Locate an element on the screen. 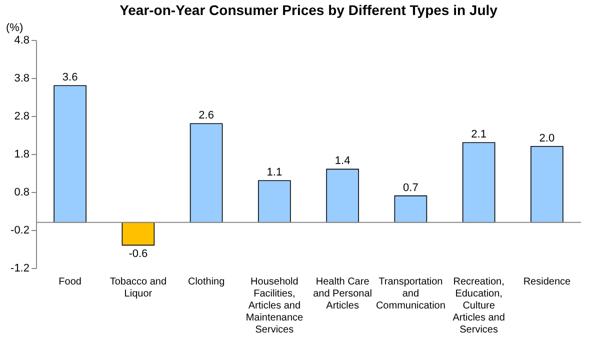 The height and width of the screenshot is (349, 607). y-tick-label: 2.8 is located at coordinates (22, 116).